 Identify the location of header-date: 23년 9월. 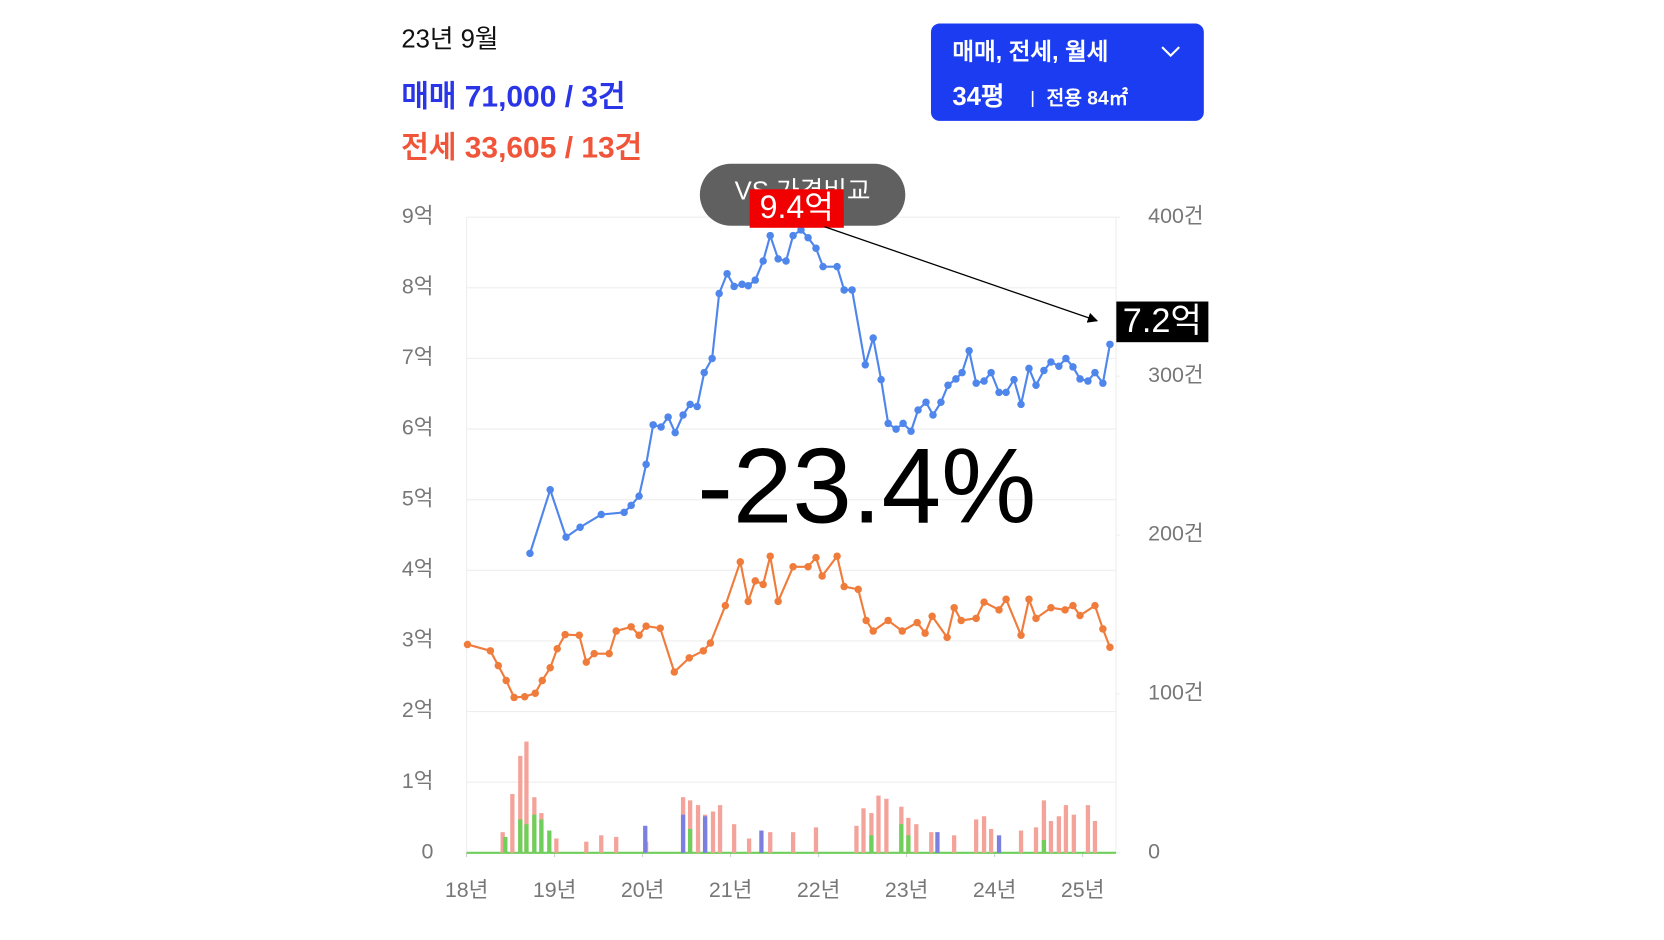
(449, 39).